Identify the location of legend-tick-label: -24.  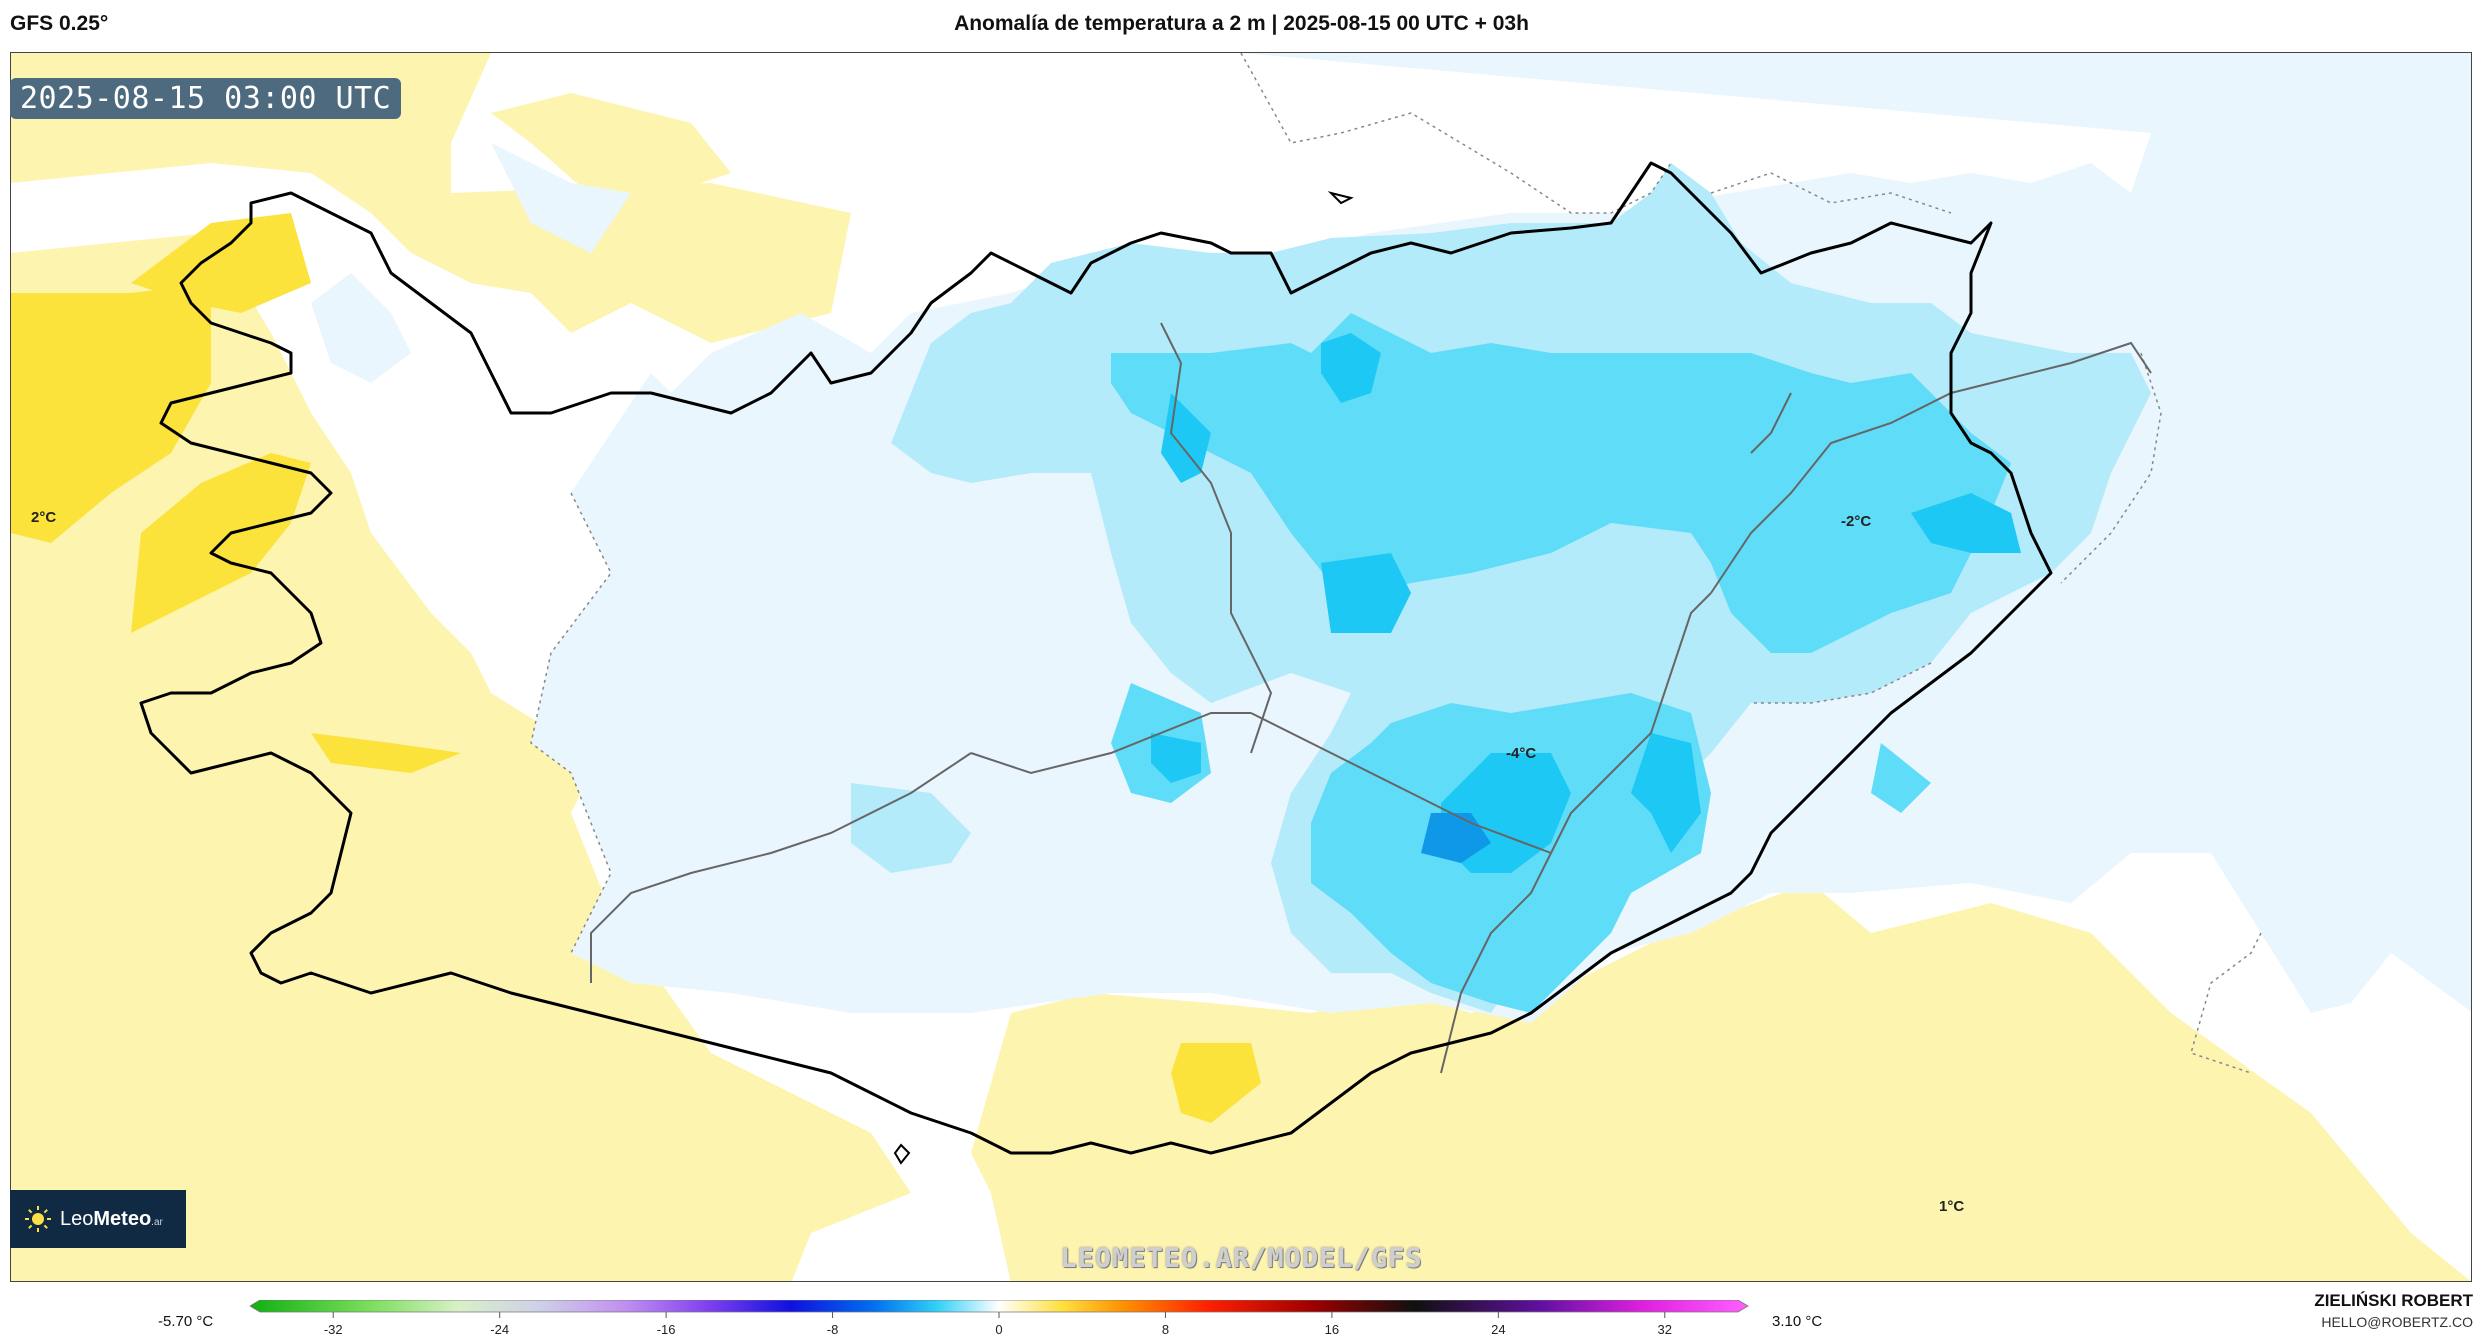
(499, 1329).